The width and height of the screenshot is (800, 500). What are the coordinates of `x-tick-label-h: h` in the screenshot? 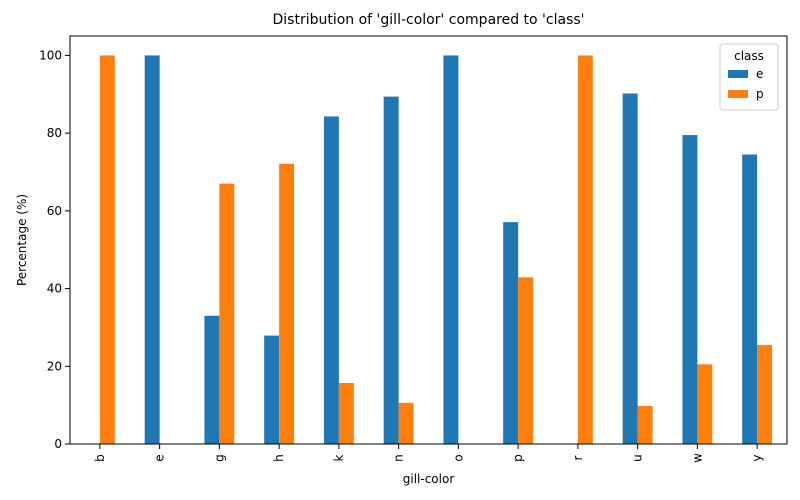 It's located at (279, 458).